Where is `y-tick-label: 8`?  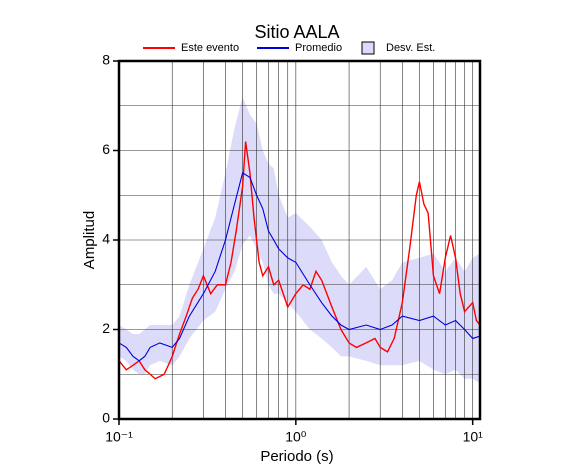
y-tick-label: 8 is located at coordinates (106, 60).